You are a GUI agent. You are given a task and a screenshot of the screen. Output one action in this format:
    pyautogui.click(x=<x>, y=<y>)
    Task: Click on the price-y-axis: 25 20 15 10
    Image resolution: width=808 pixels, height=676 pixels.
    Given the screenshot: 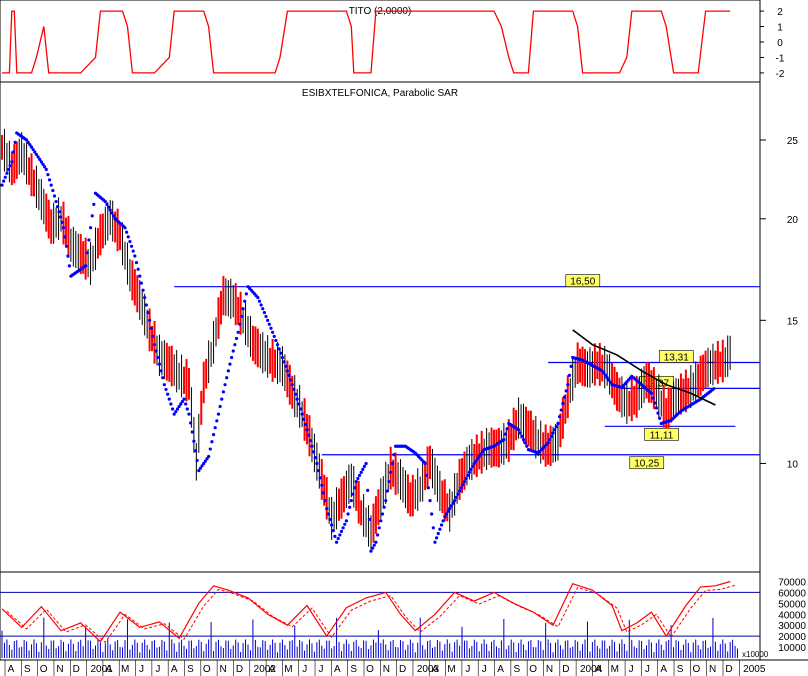 What is the action you would take?
    pyautogui.click(x=779, y=303)
    